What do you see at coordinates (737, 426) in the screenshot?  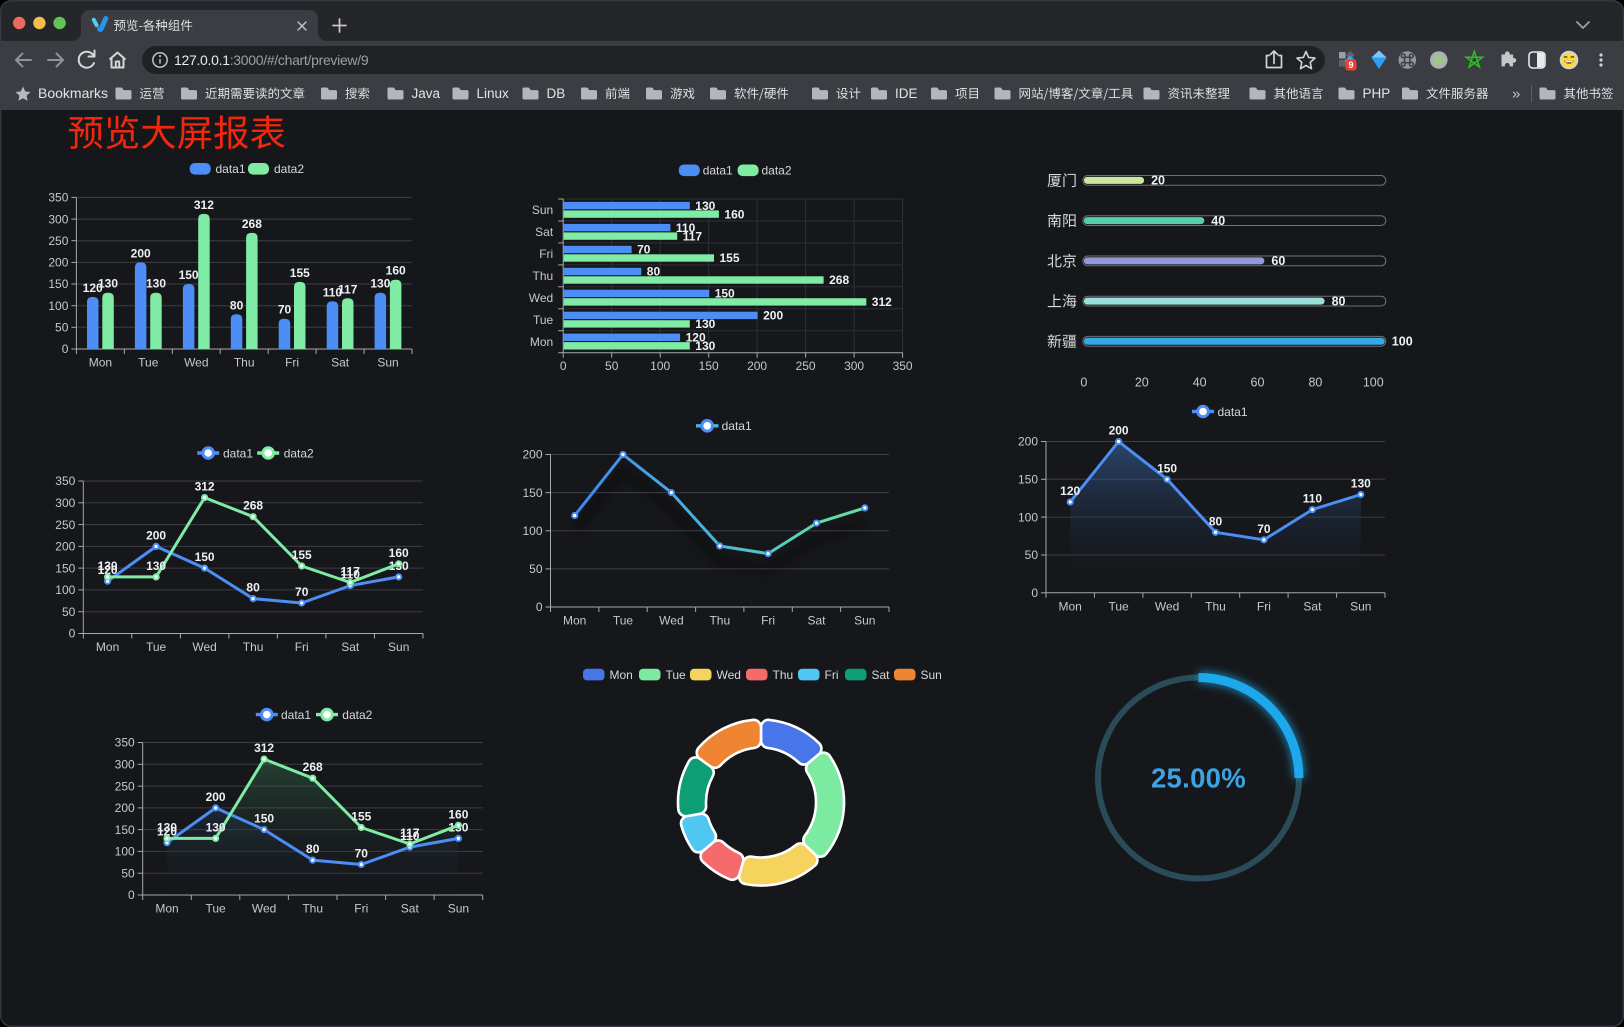 I see `svg-text: data1` at bounding box center [737, 426].